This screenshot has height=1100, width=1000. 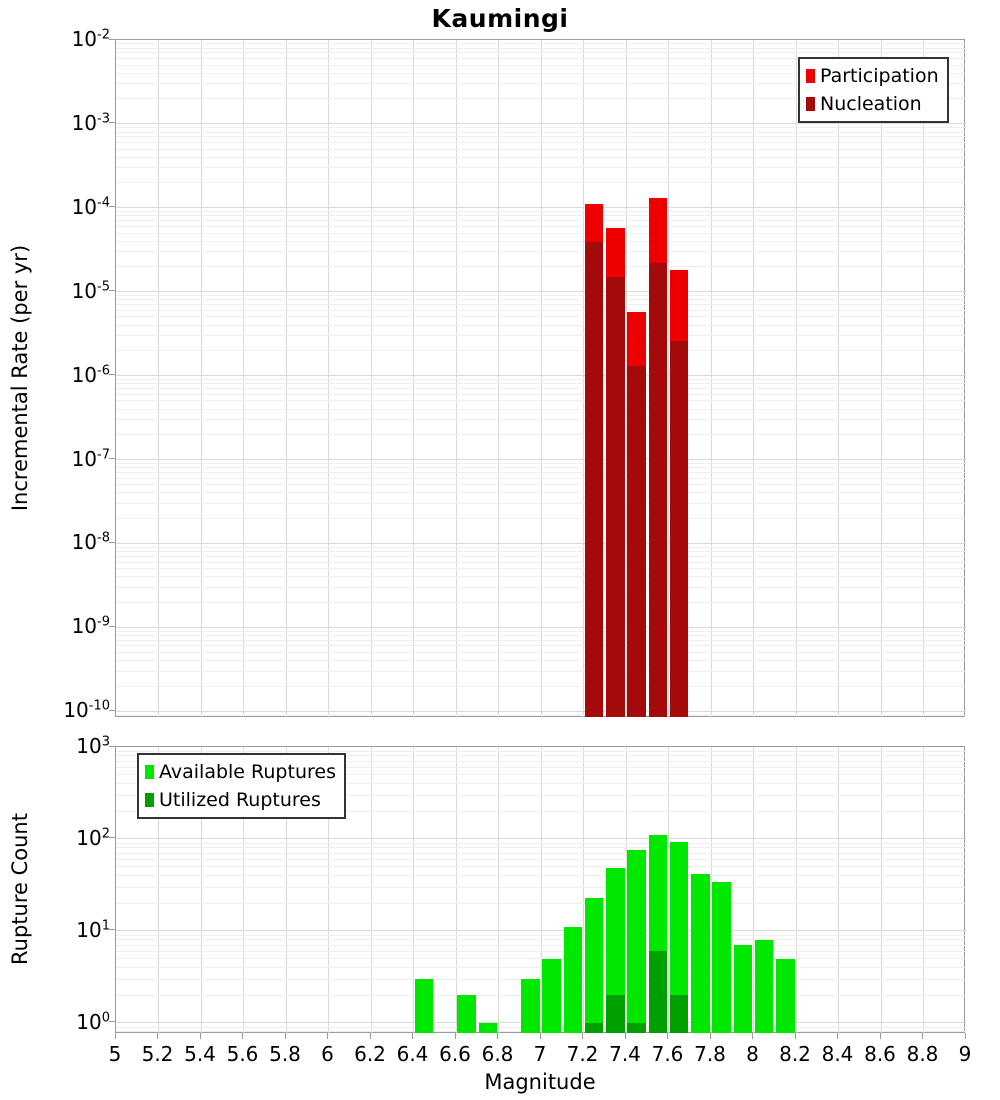 I want to click on x-tick-label: 6, so click(x=327, y=1054).